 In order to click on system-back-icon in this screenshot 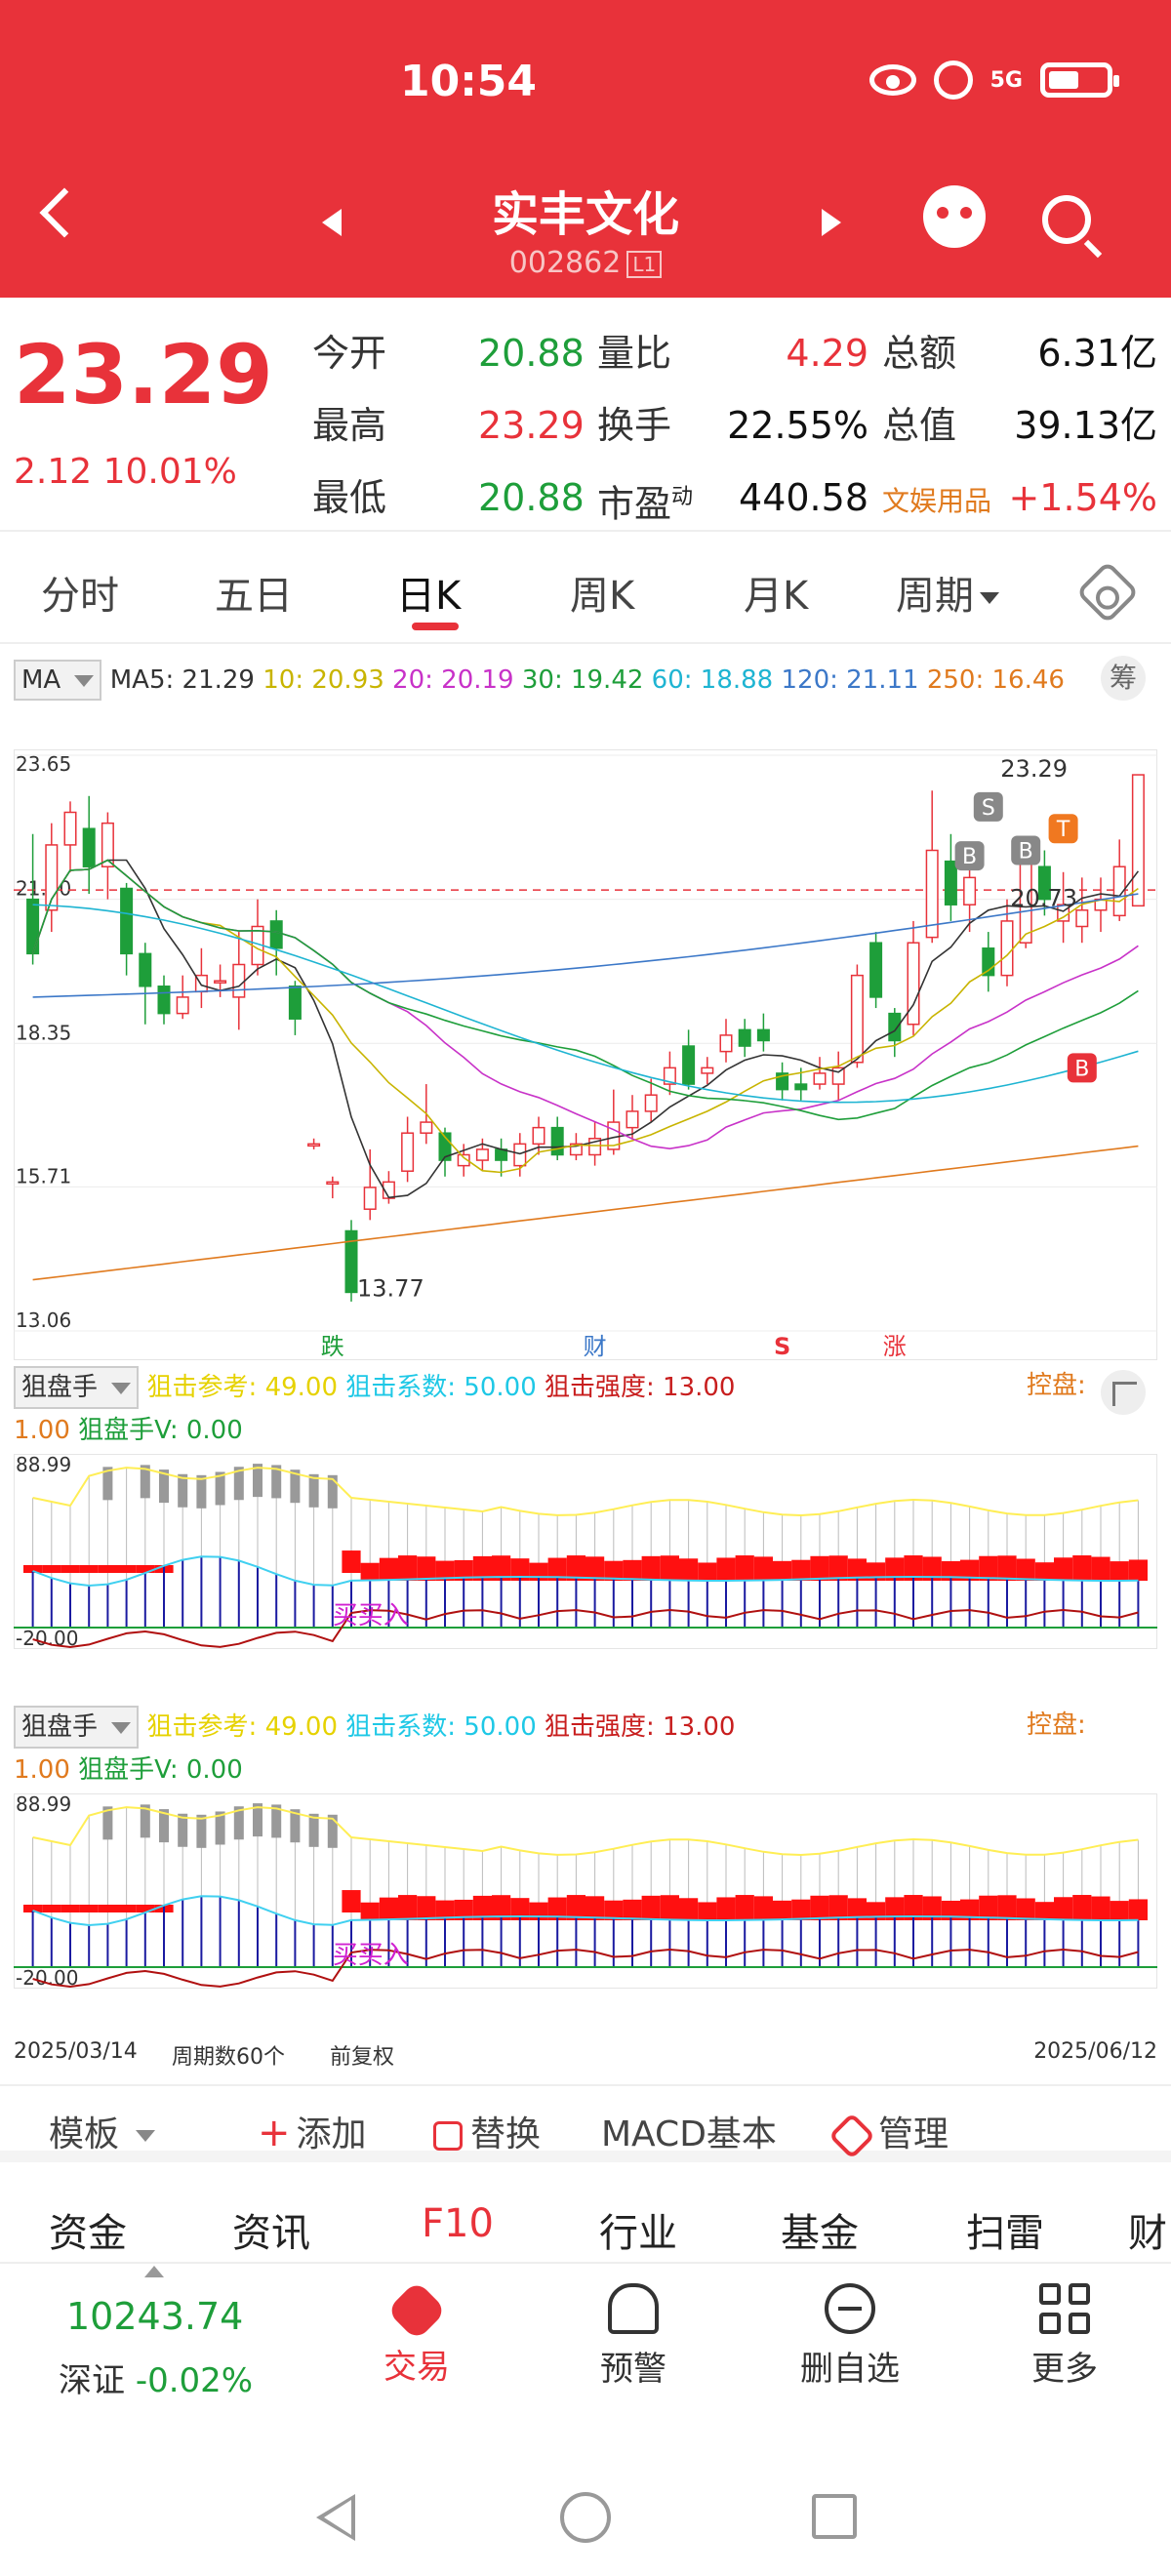, I will do `click(335, 2517)`.